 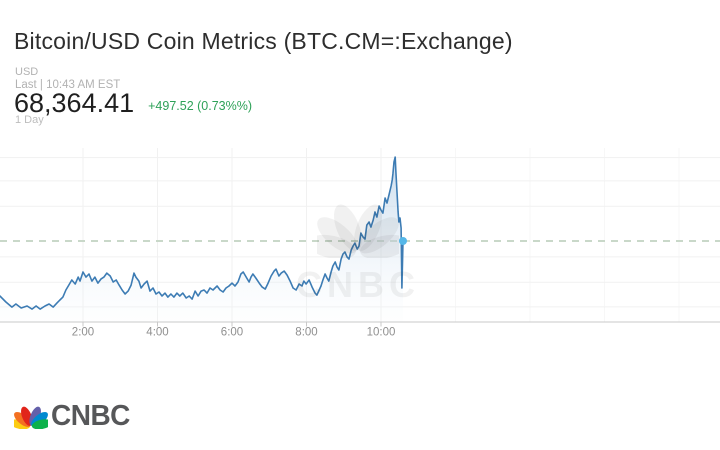 I want to click on x-axis-tick-label: 10:00, so click(x=381, y=333).